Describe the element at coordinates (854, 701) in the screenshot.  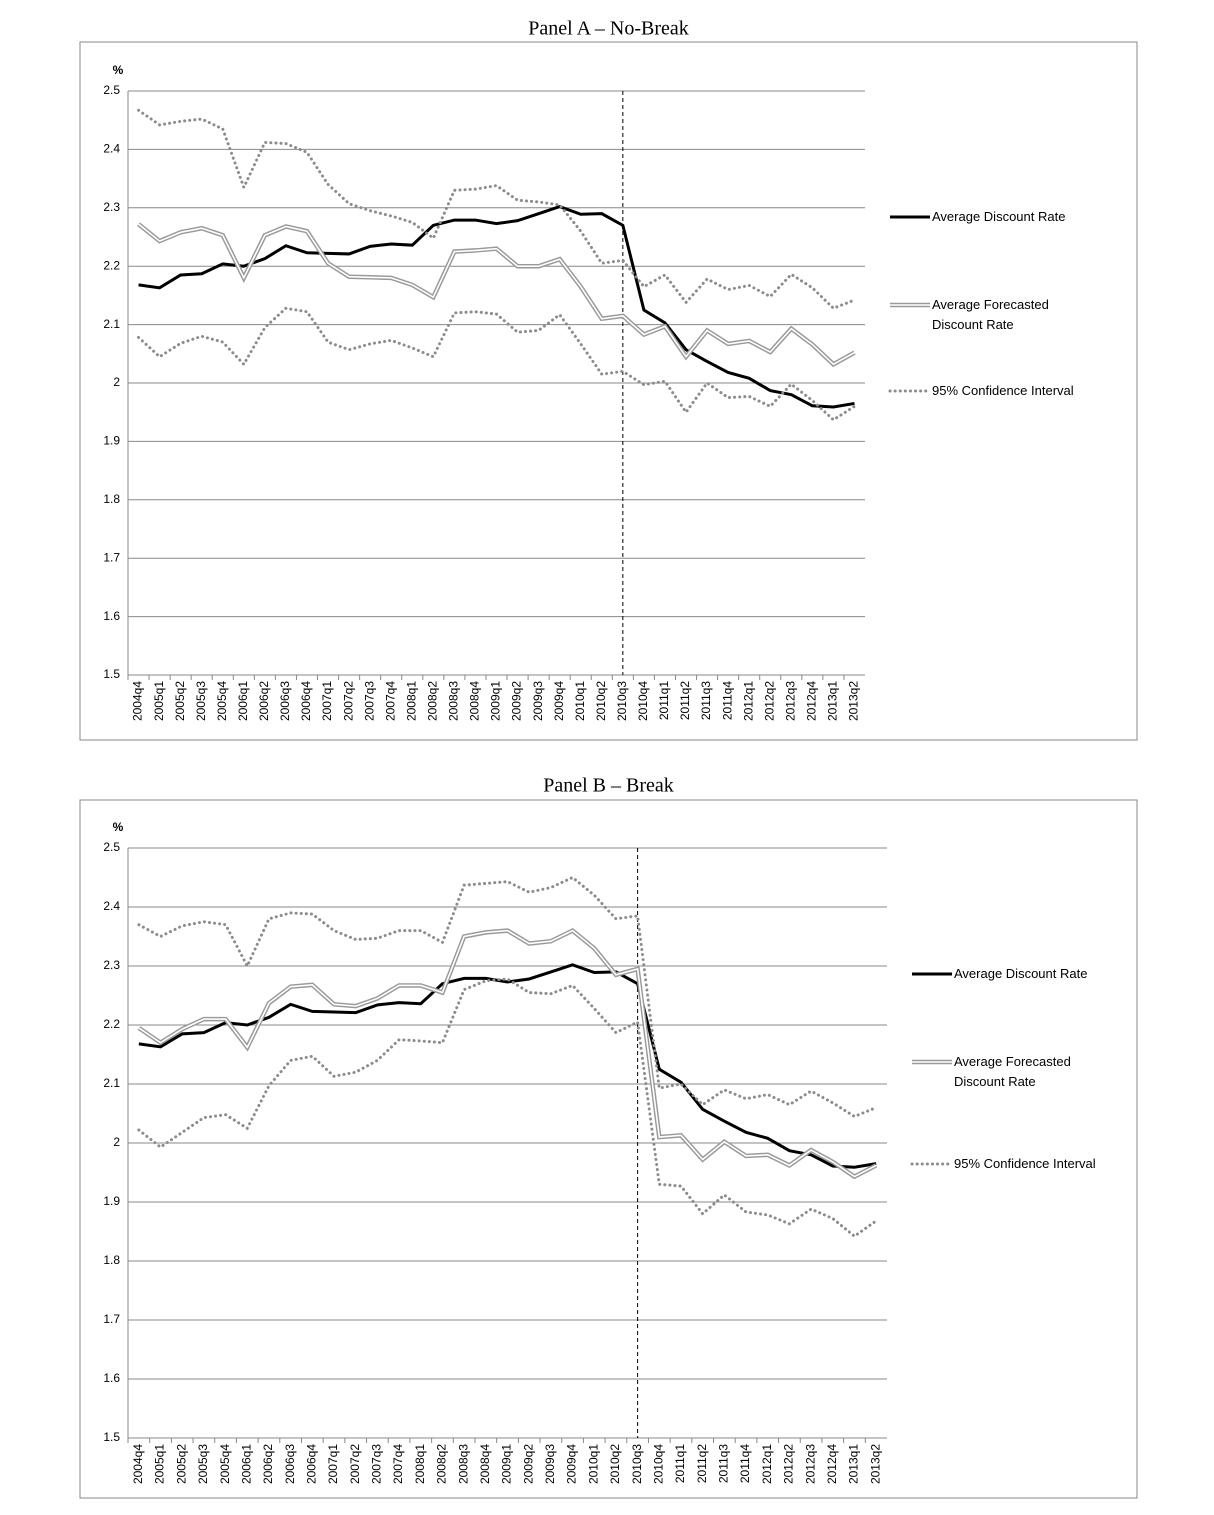
I see `x-tick-label: 2013q2` at that location.